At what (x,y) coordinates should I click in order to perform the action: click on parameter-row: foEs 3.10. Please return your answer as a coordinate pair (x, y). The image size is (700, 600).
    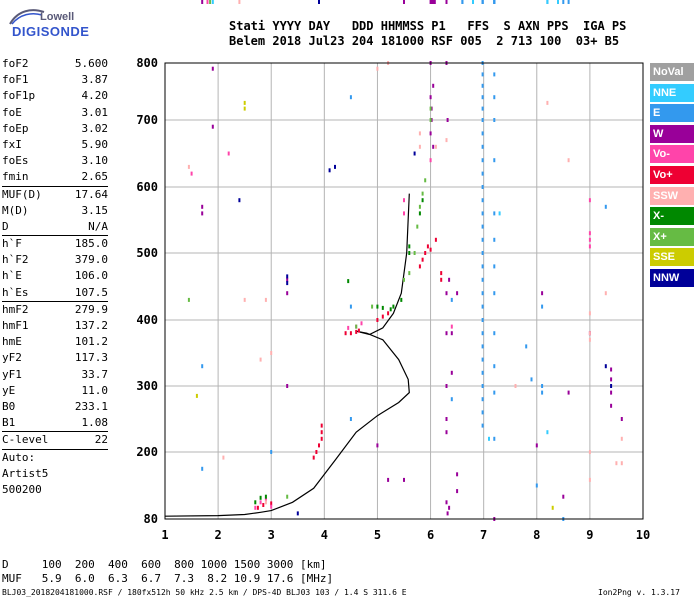
    Looking at the image, I should click on (55, 161).